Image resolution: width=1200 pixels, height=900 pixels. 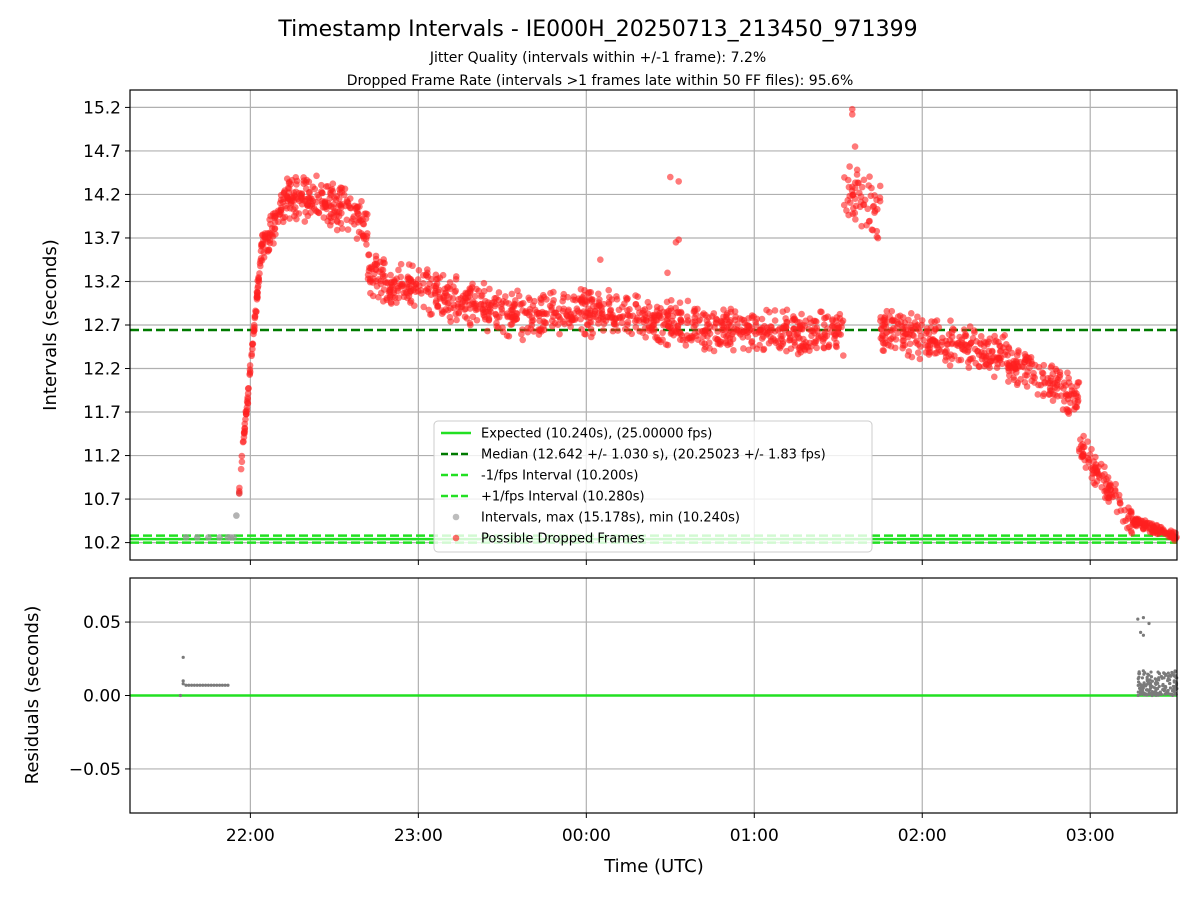 I want to click on interval-point, so click(x=197, y=537).